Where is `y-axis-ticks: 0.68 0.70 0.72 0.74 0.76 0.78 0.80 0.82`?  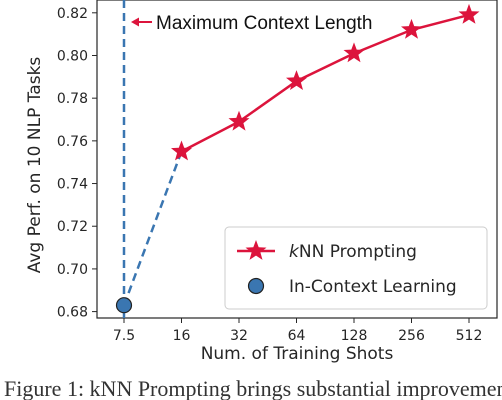 y-axis-ticks: 0.68 0.70 0.72 0.74 0.76 0.78 0.80 0.82 is located at coordinates (77, 163).